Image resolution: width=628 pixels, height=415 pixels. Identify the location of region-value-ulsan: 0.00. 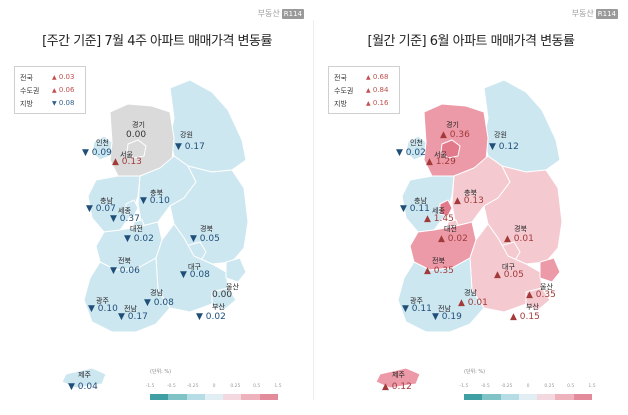
(222, 295).